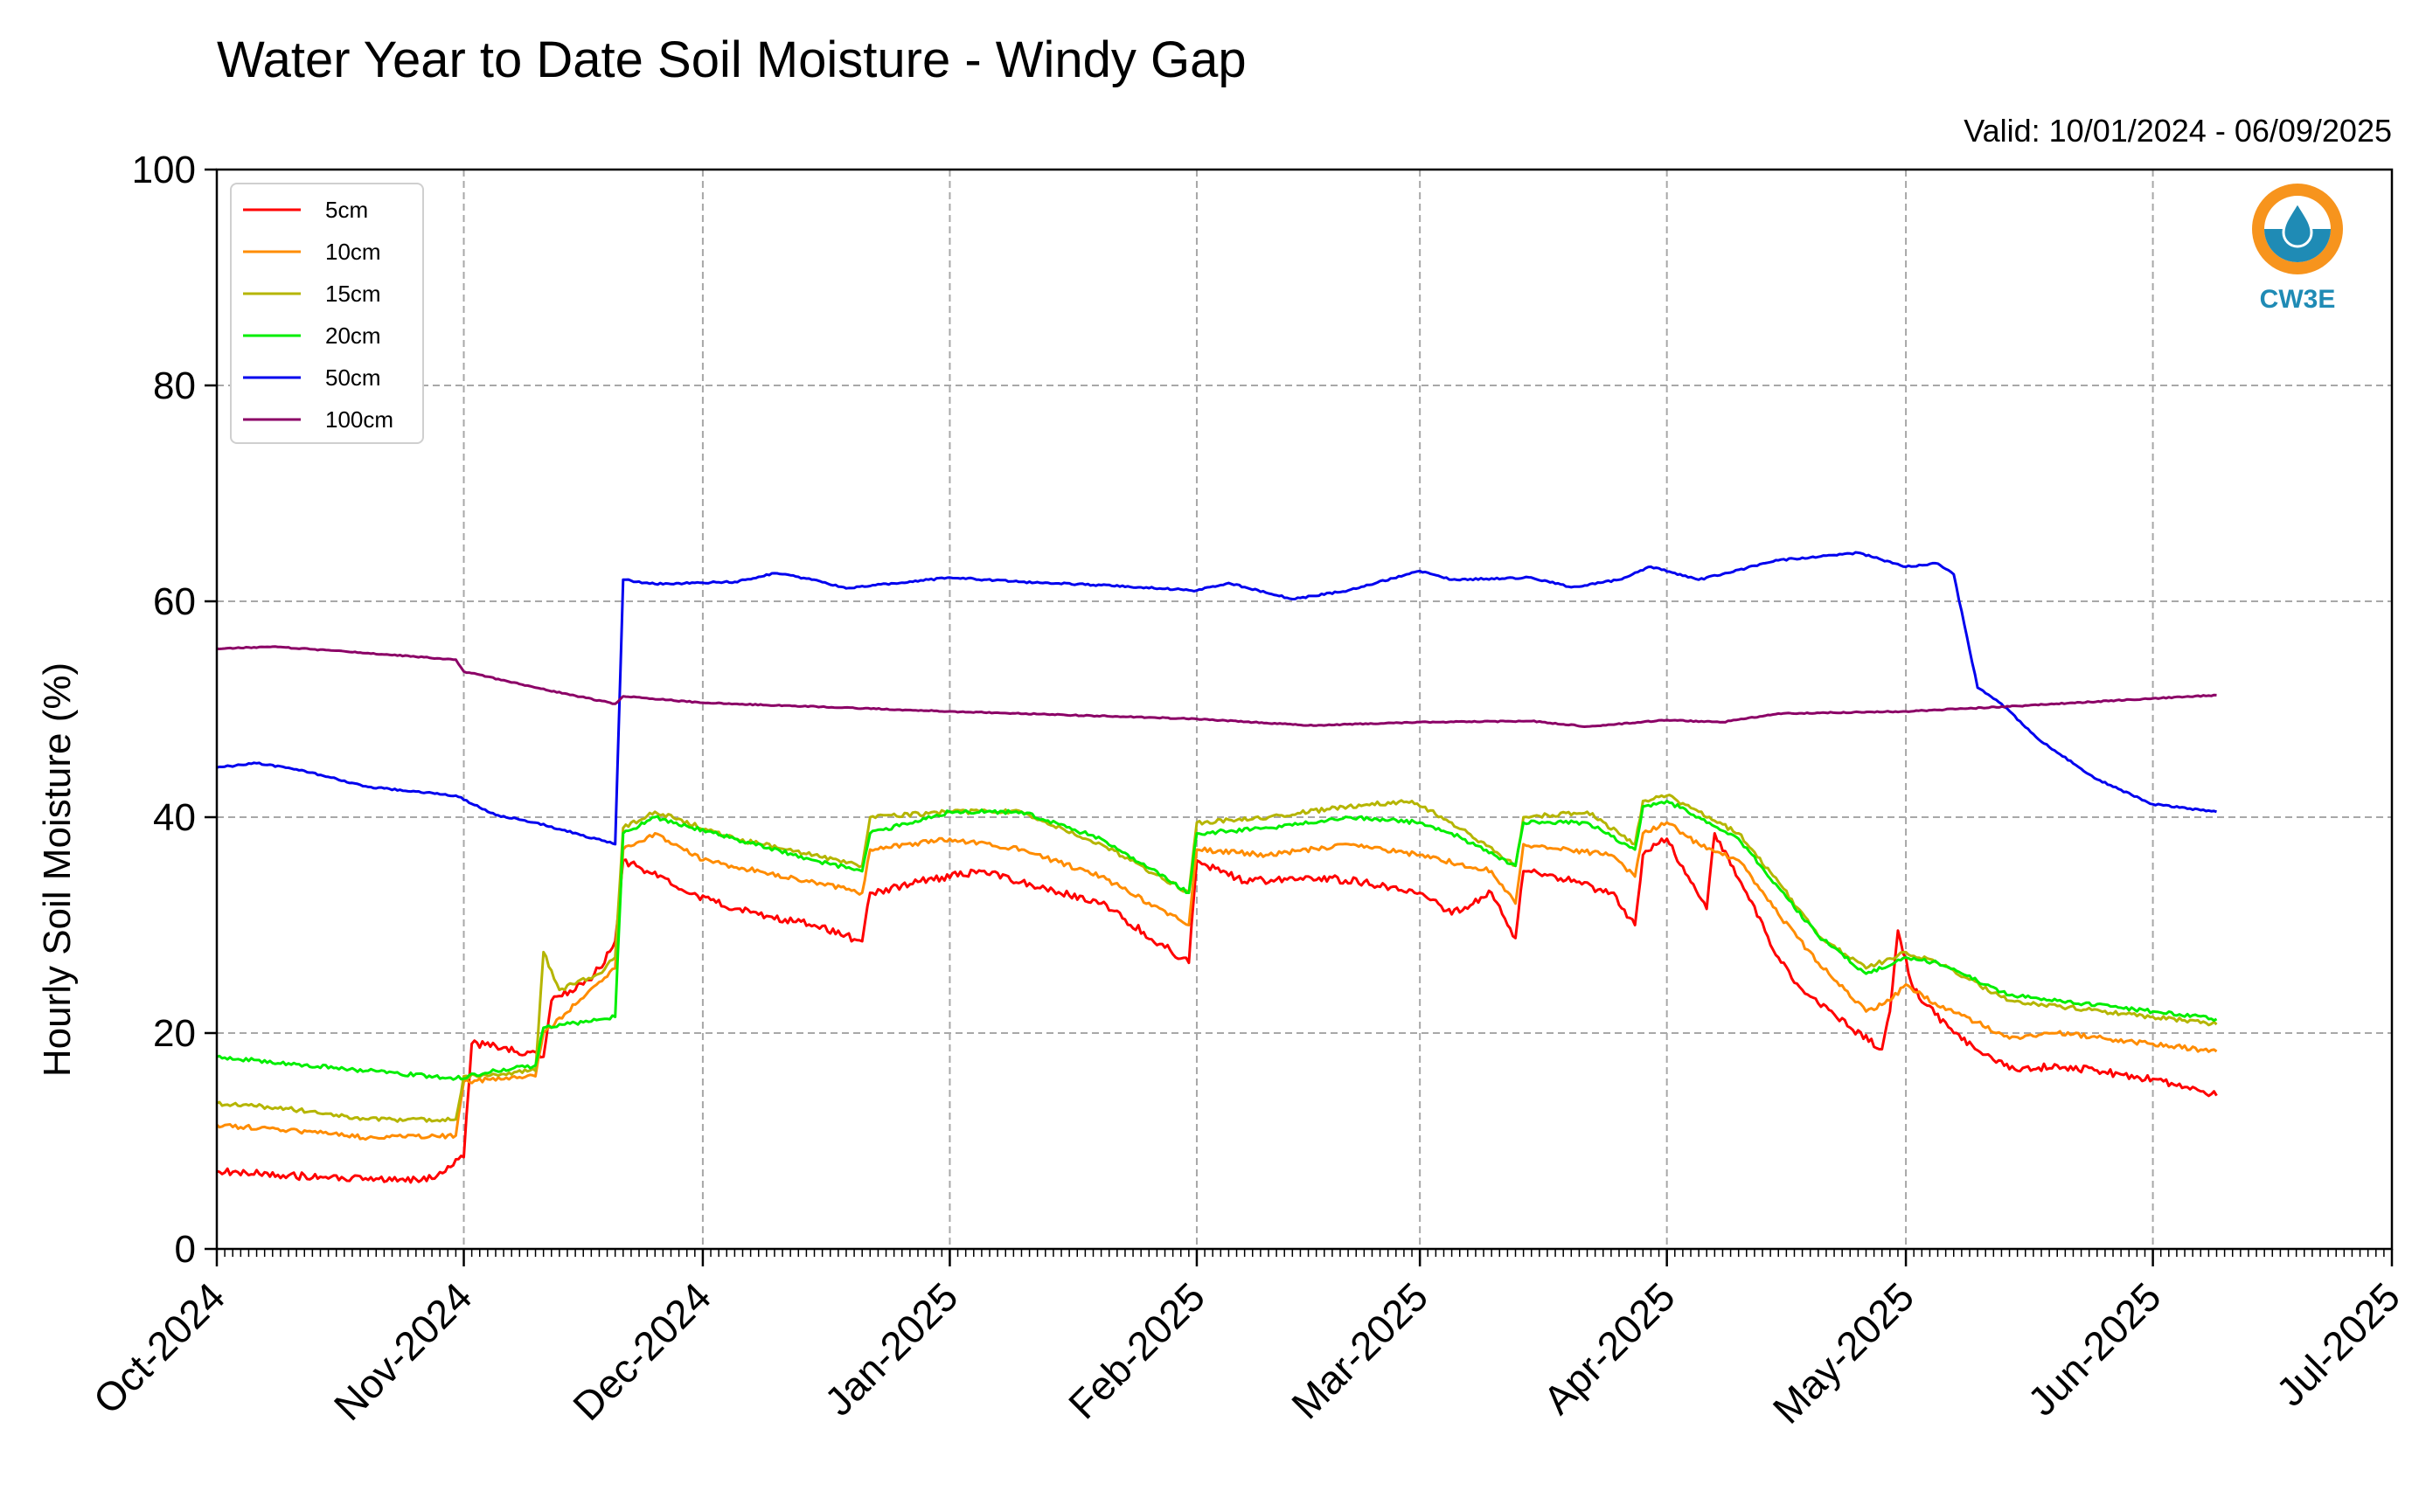 This screenshot has height=1512, width=2419. What do you see at coordinates (164, 170) in the screenshot?
I see `y-tick-label: 100` at bounding box center [164, 170].